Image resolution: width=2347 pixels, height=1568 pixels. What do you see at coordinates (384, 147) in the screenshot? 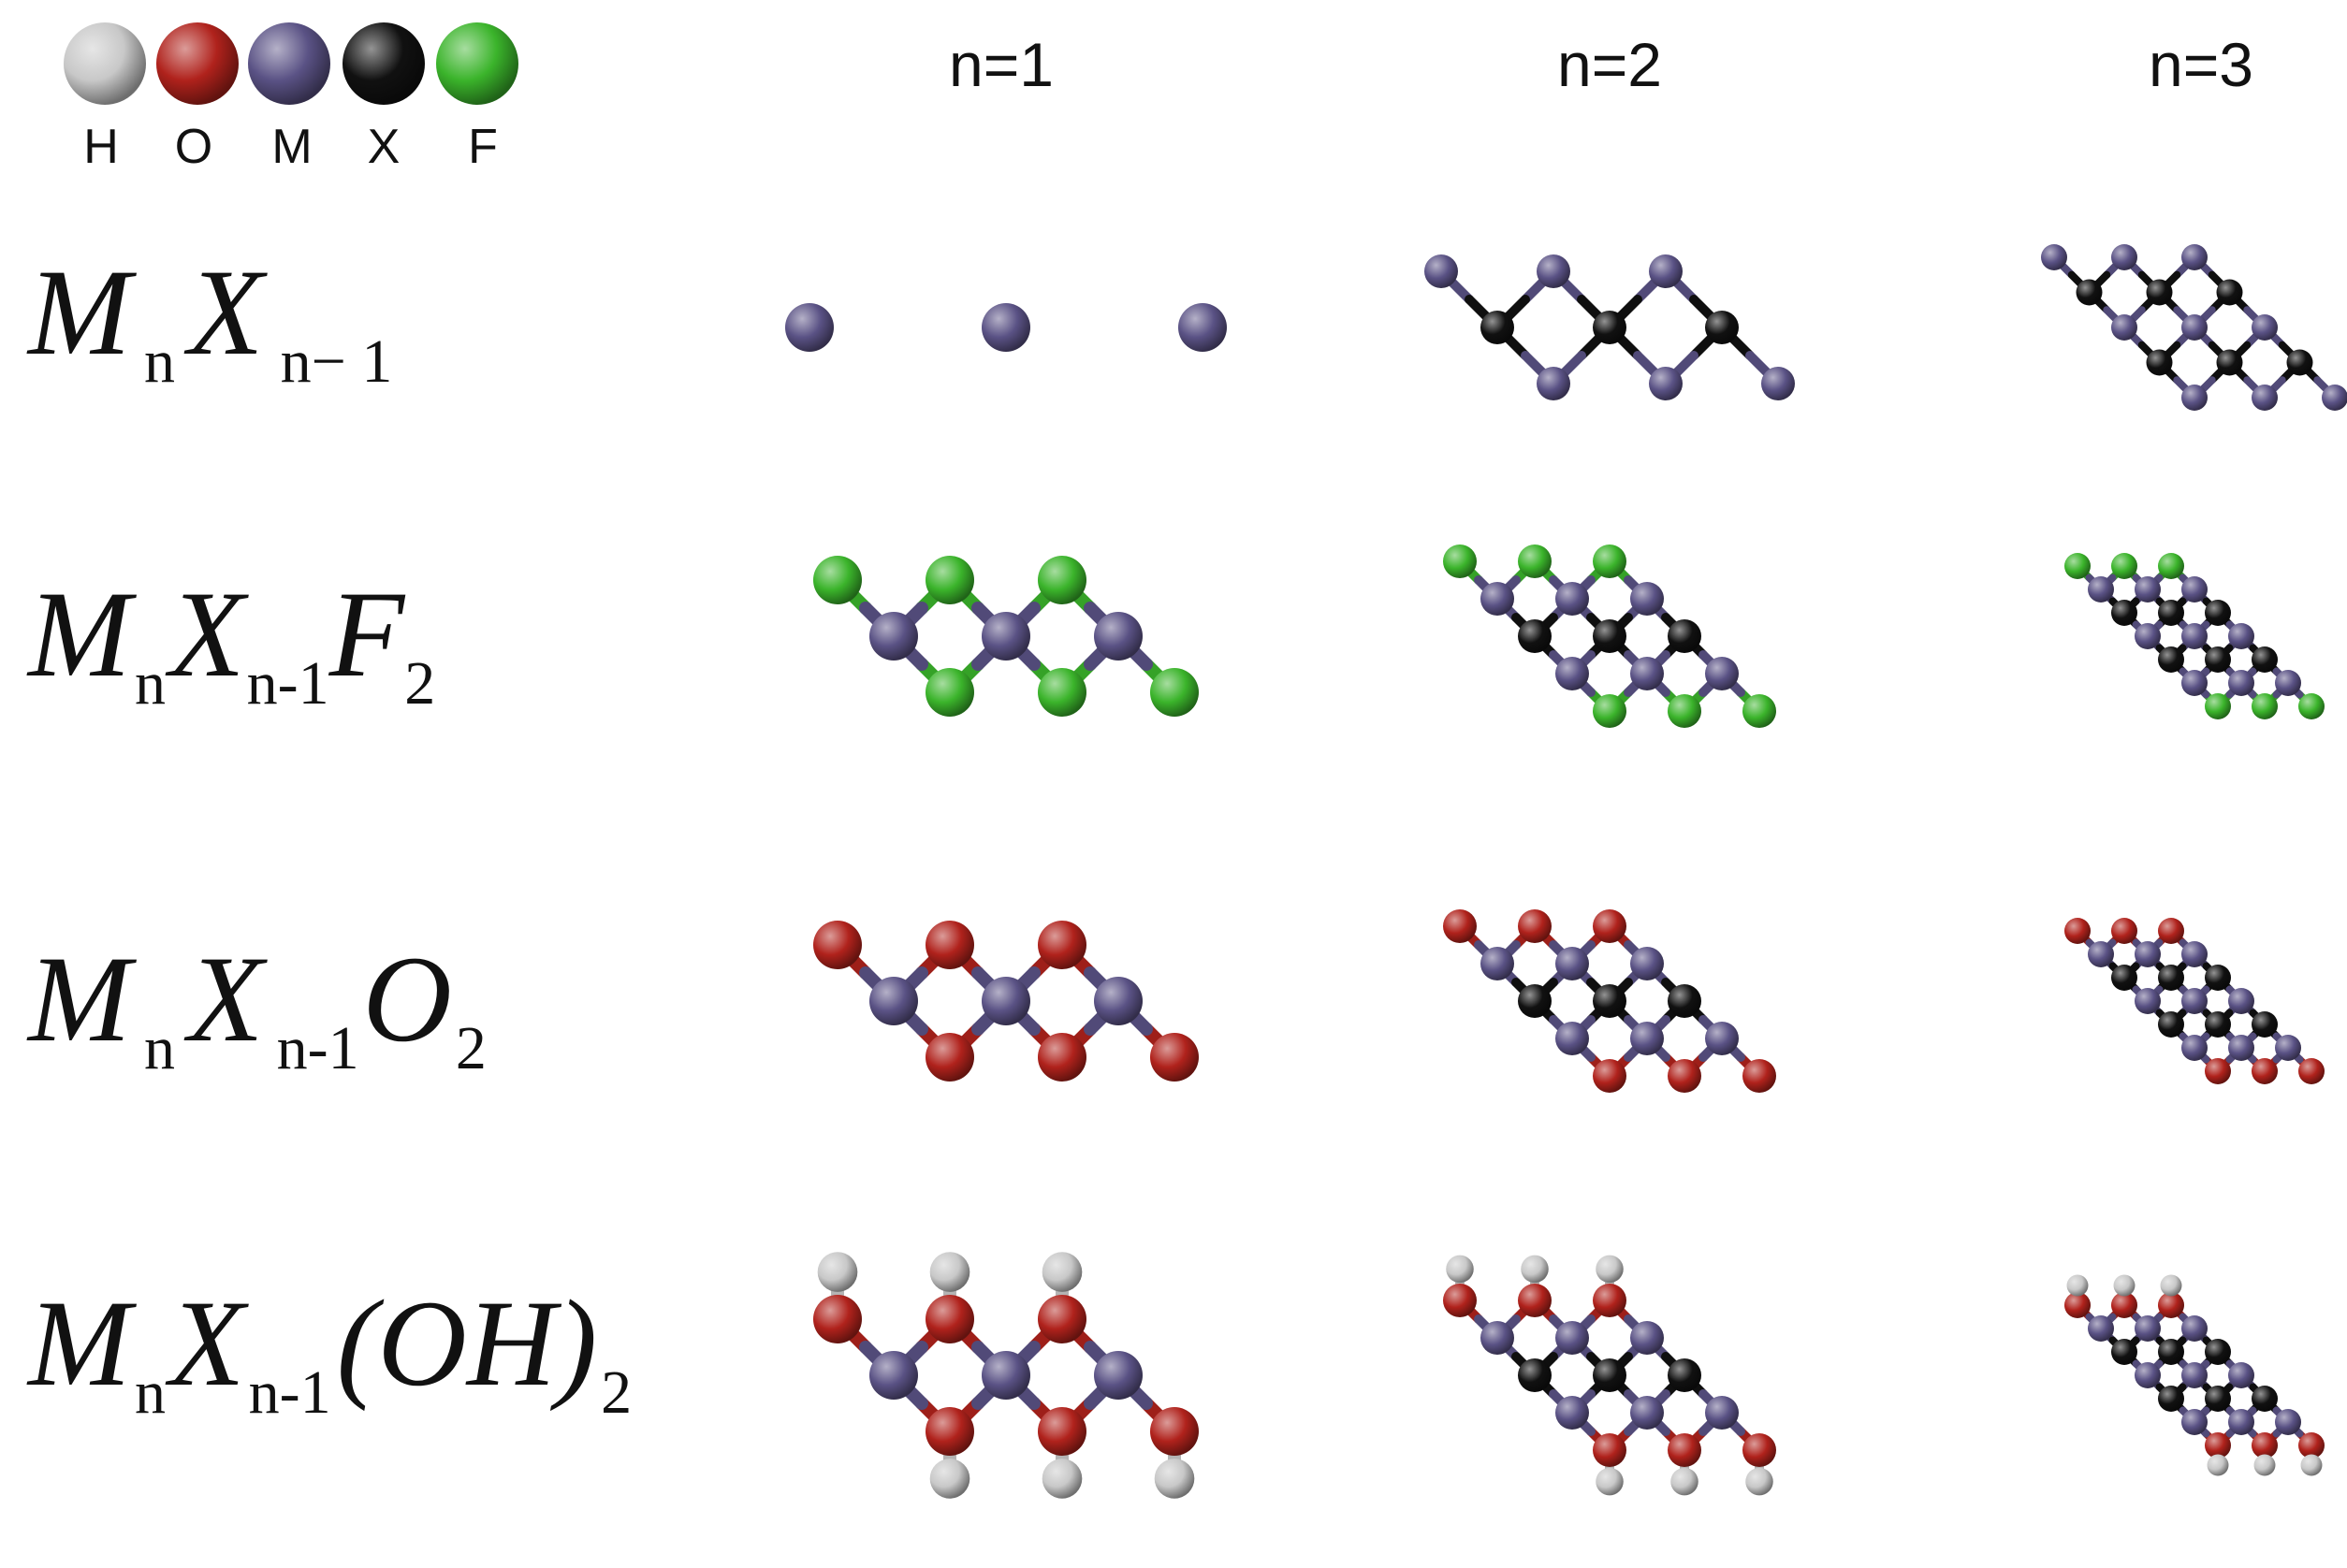
I see `legend-label-x: X` at bounding box center [384, 147].